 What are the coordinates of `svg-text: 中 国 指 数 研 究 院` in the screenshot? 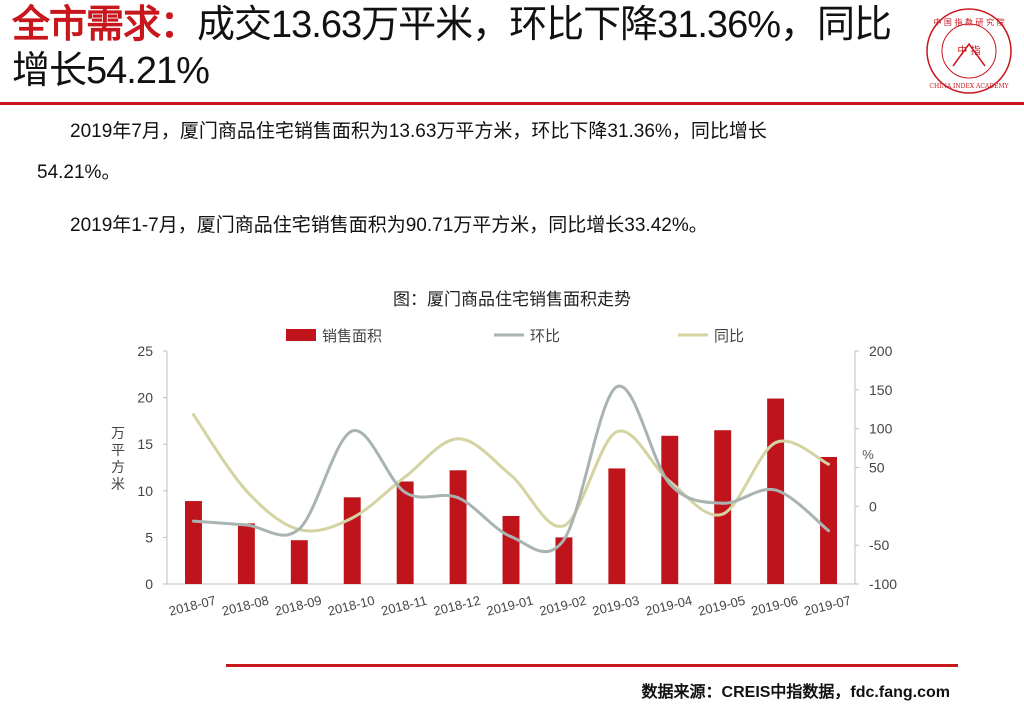 It's located at (968, 22).